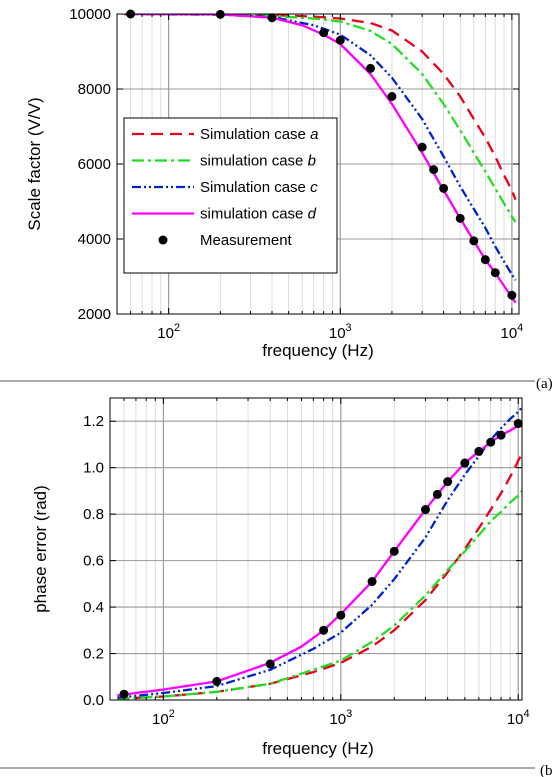 The height and width of the screenshot is (777, 560). Describe the element at coordinates (259, 134) in the screenshot. I see `legend-label-0: Simulation case a` at that location.